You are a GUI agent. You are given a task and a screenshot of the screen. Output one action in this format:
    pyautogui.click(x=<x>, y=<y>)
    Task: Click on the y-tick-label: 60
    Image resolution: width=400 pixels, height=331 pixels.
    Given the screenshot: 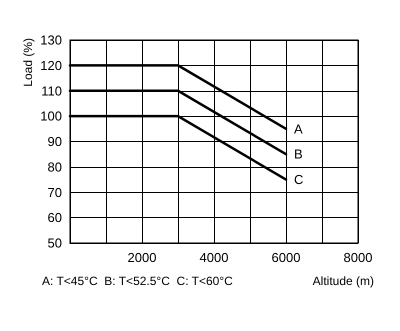 What is the action you would take?
    pyautogui.click(x=55, y=218)
    